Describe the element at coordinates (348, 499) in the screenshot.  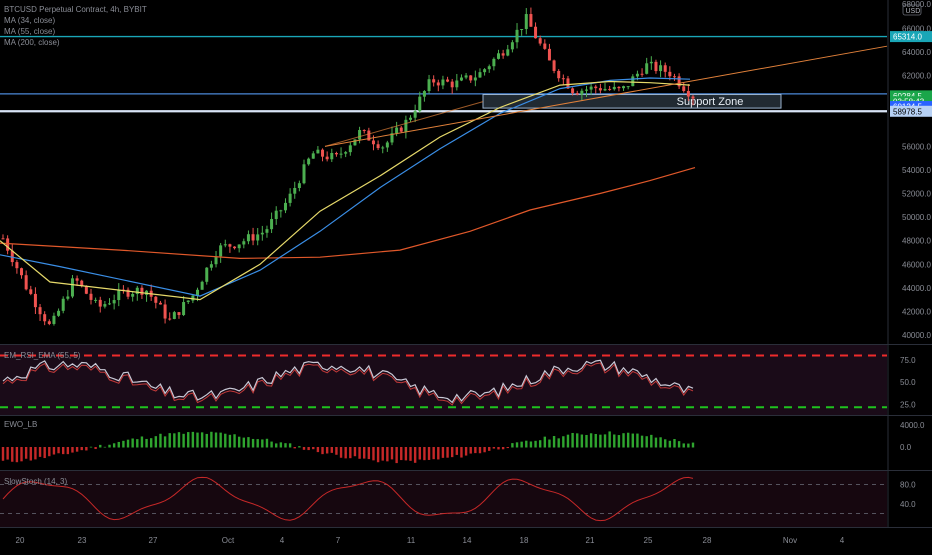
I see `stoch-line` at that location.